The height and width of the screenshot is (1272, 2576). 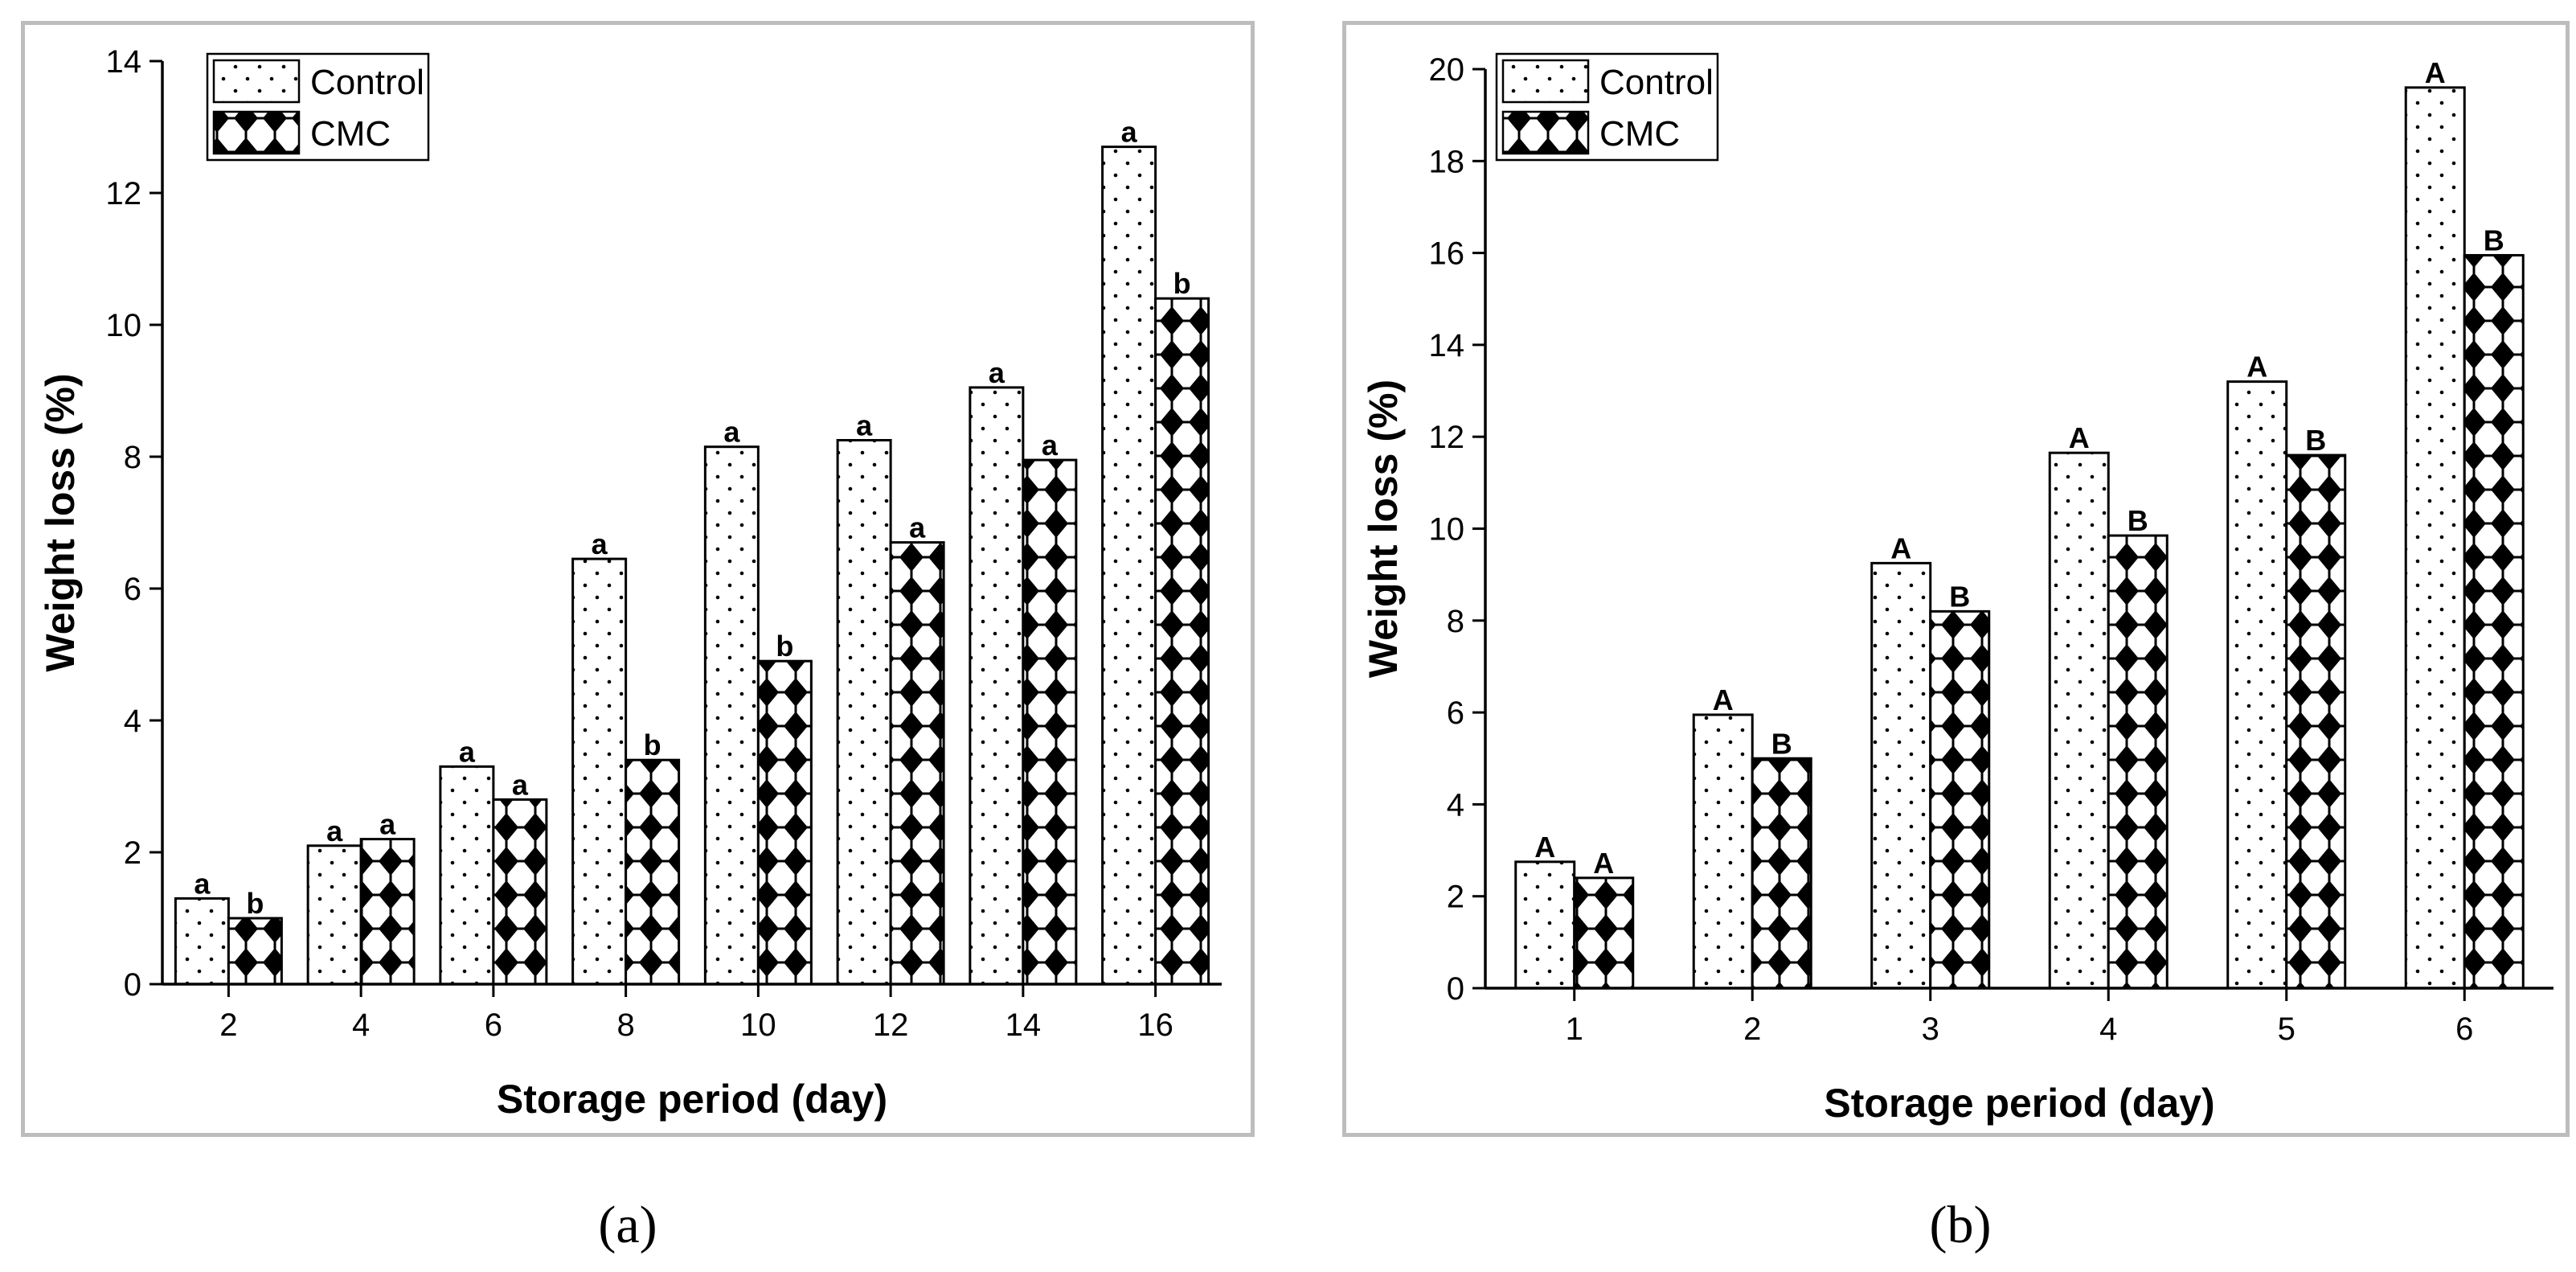 What do you see at coordinates (626, 1025) in the screenshot?
I see `x-tick-label: 8` at bounding box center [626, 1025].